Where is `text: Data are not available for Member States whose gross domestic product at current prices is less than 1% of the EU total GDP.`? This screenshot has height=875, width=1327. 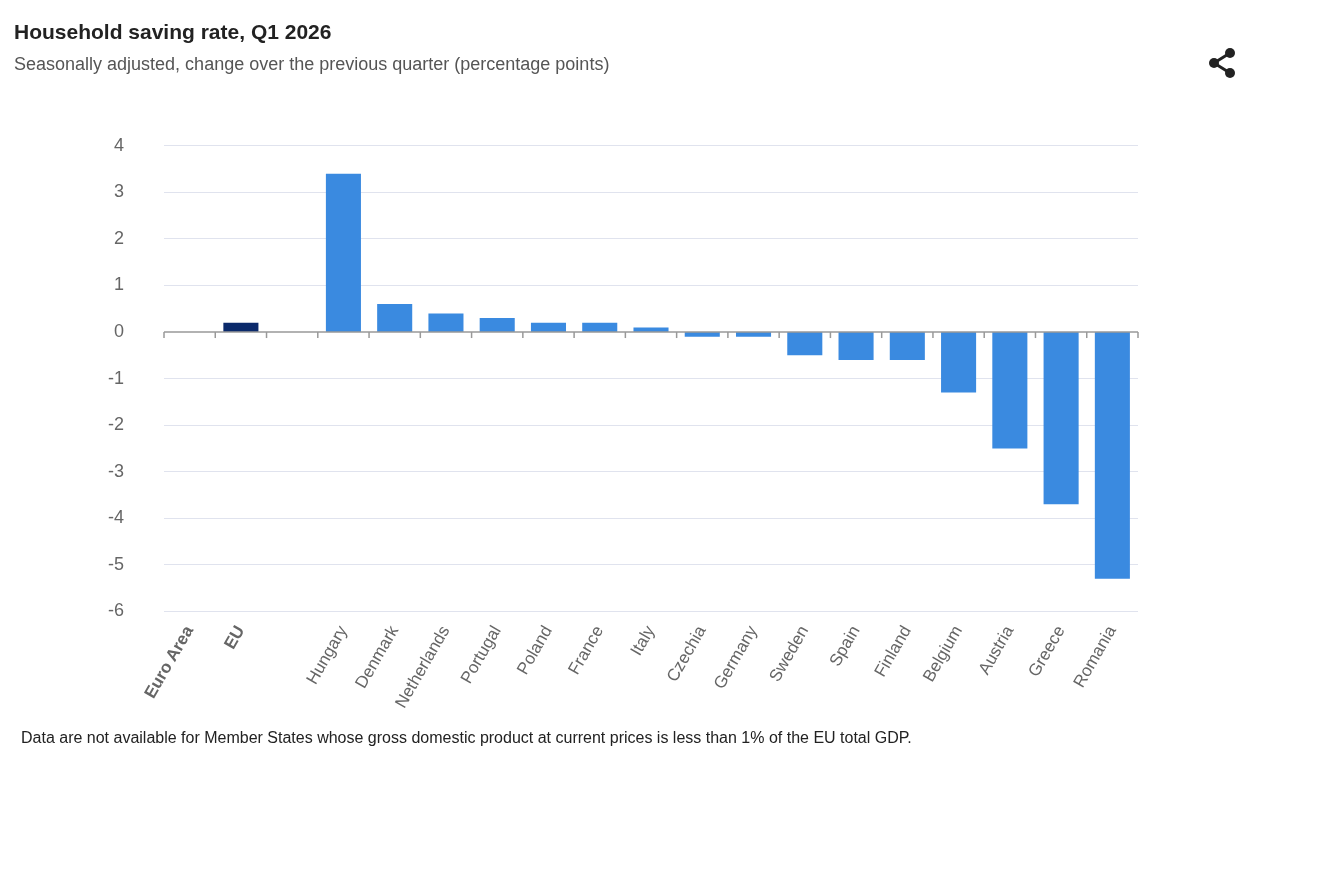
text: Data are not available for Member States whose gross domestic product at current prices is less than 1% of the EU total GDP. is located at coordinates (467, 737).